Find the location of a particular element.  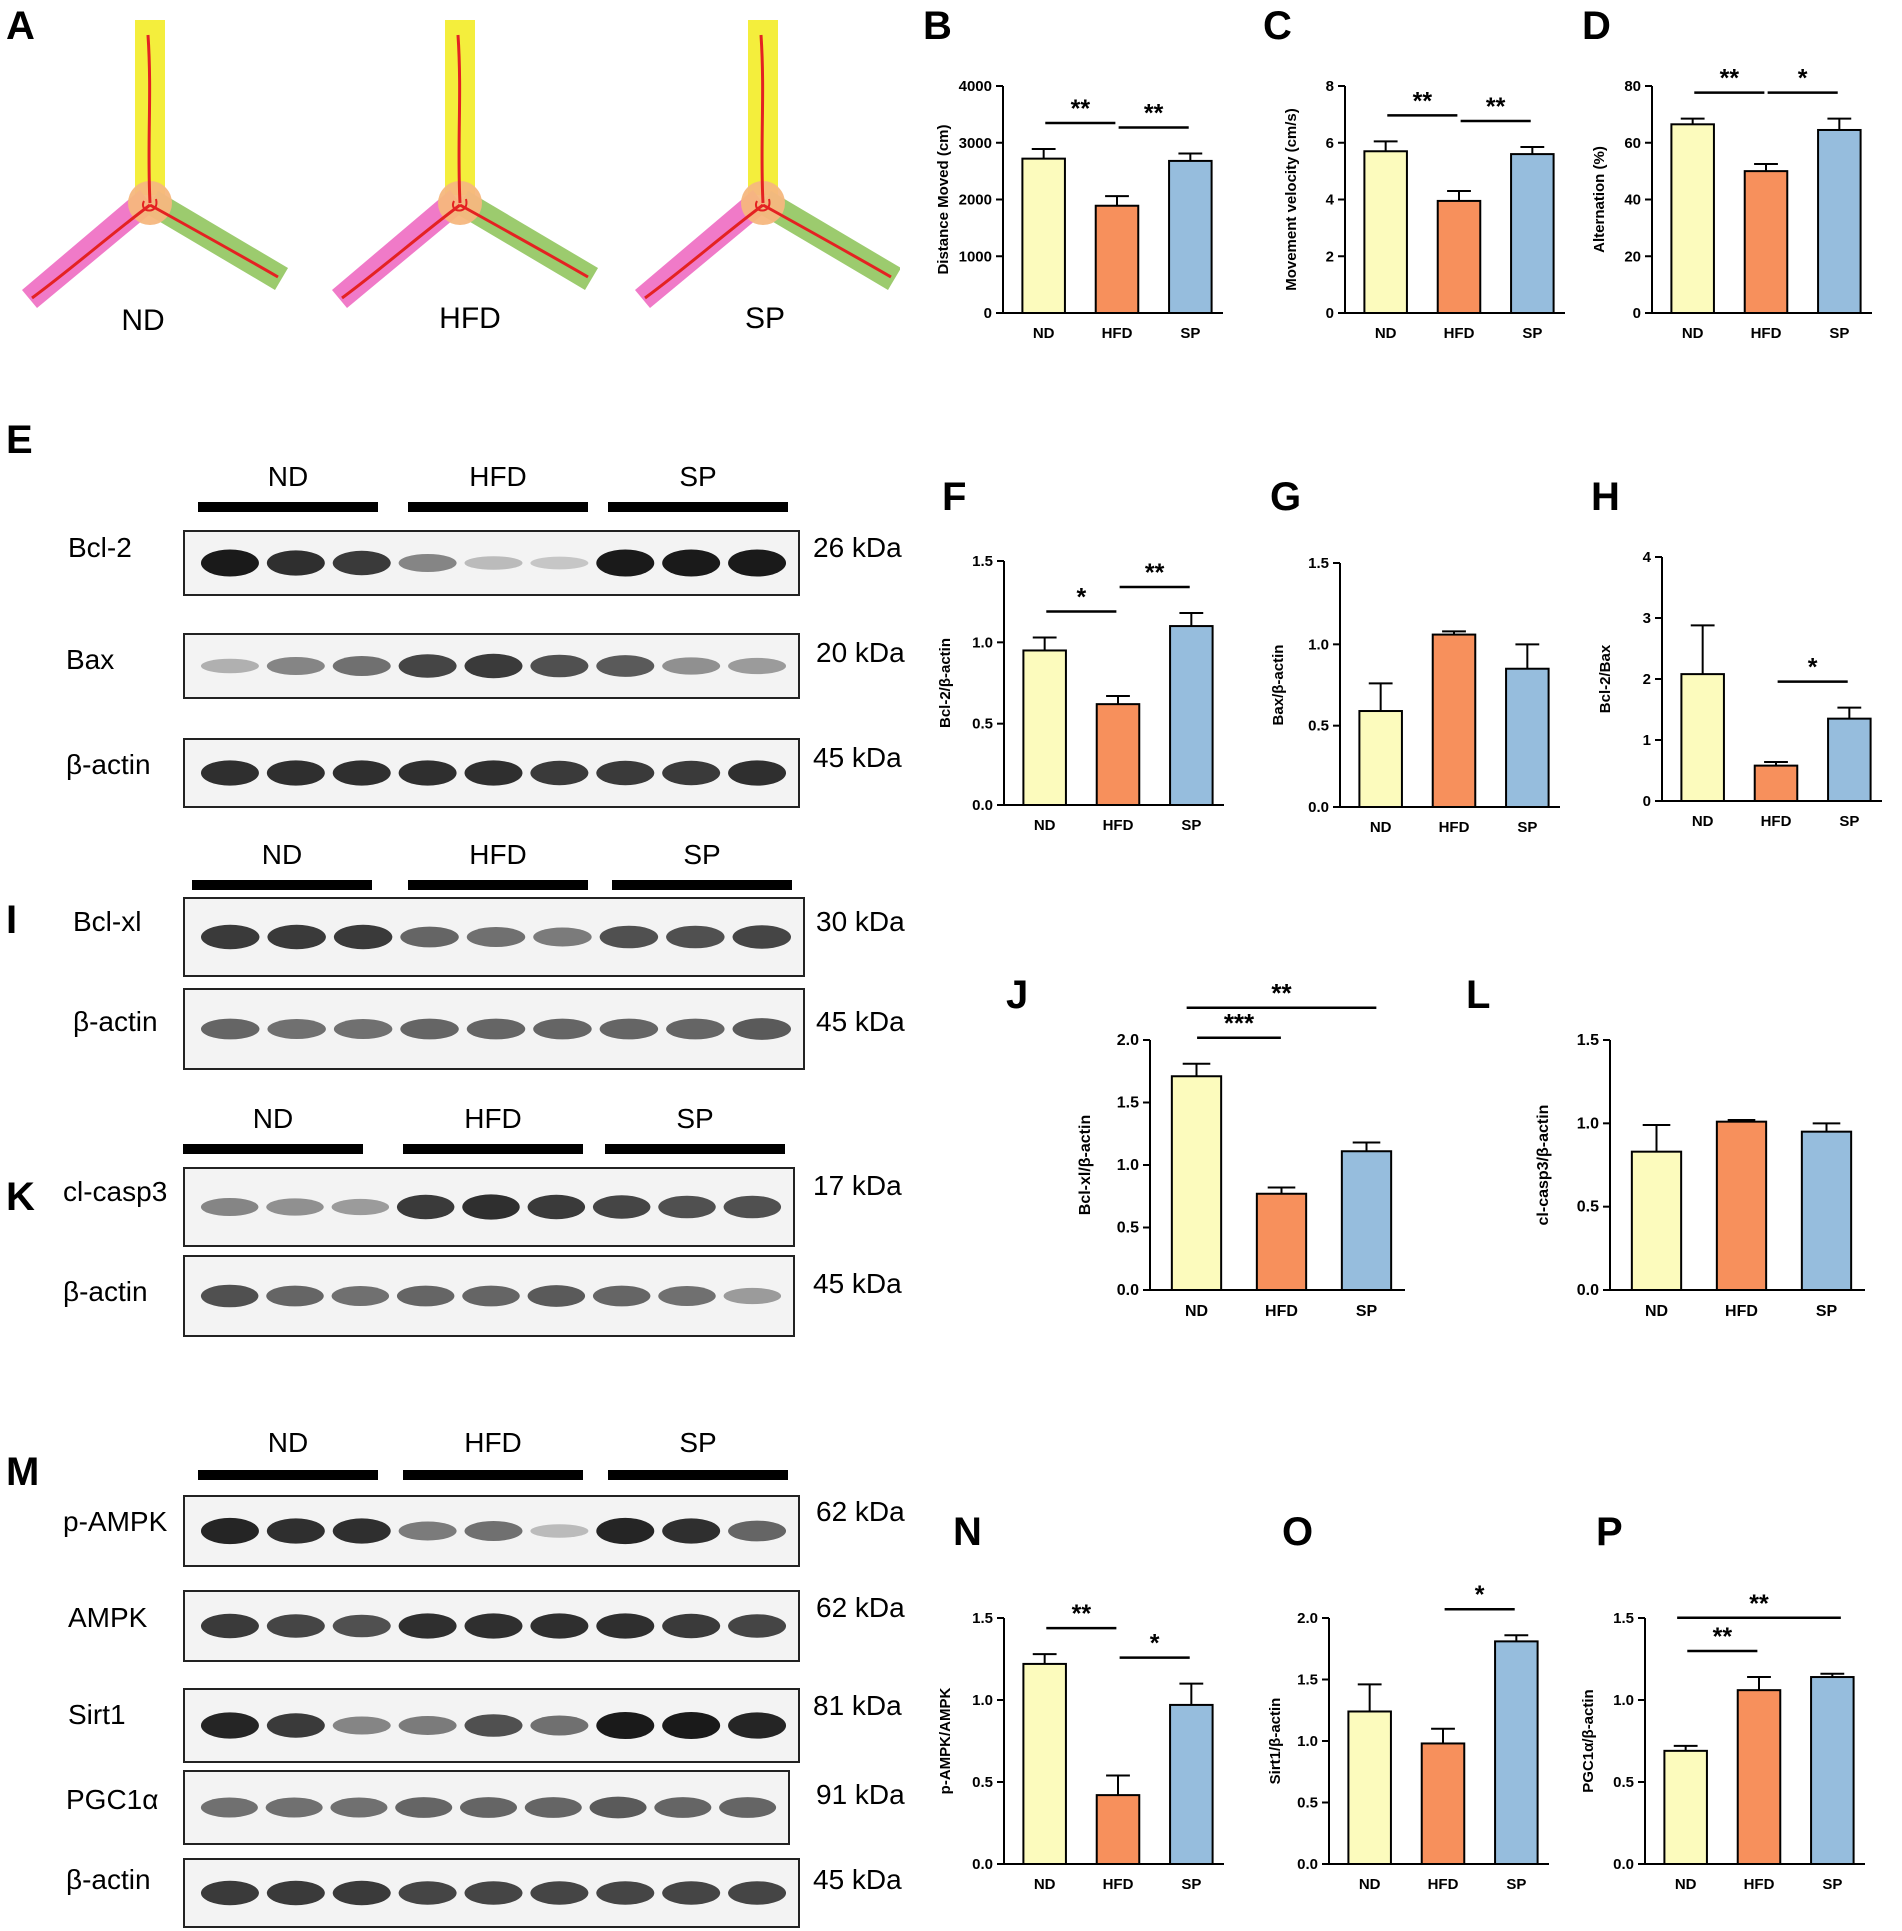

blot-m-row-label: p-AMPK is located at coordinates (115, 1521).